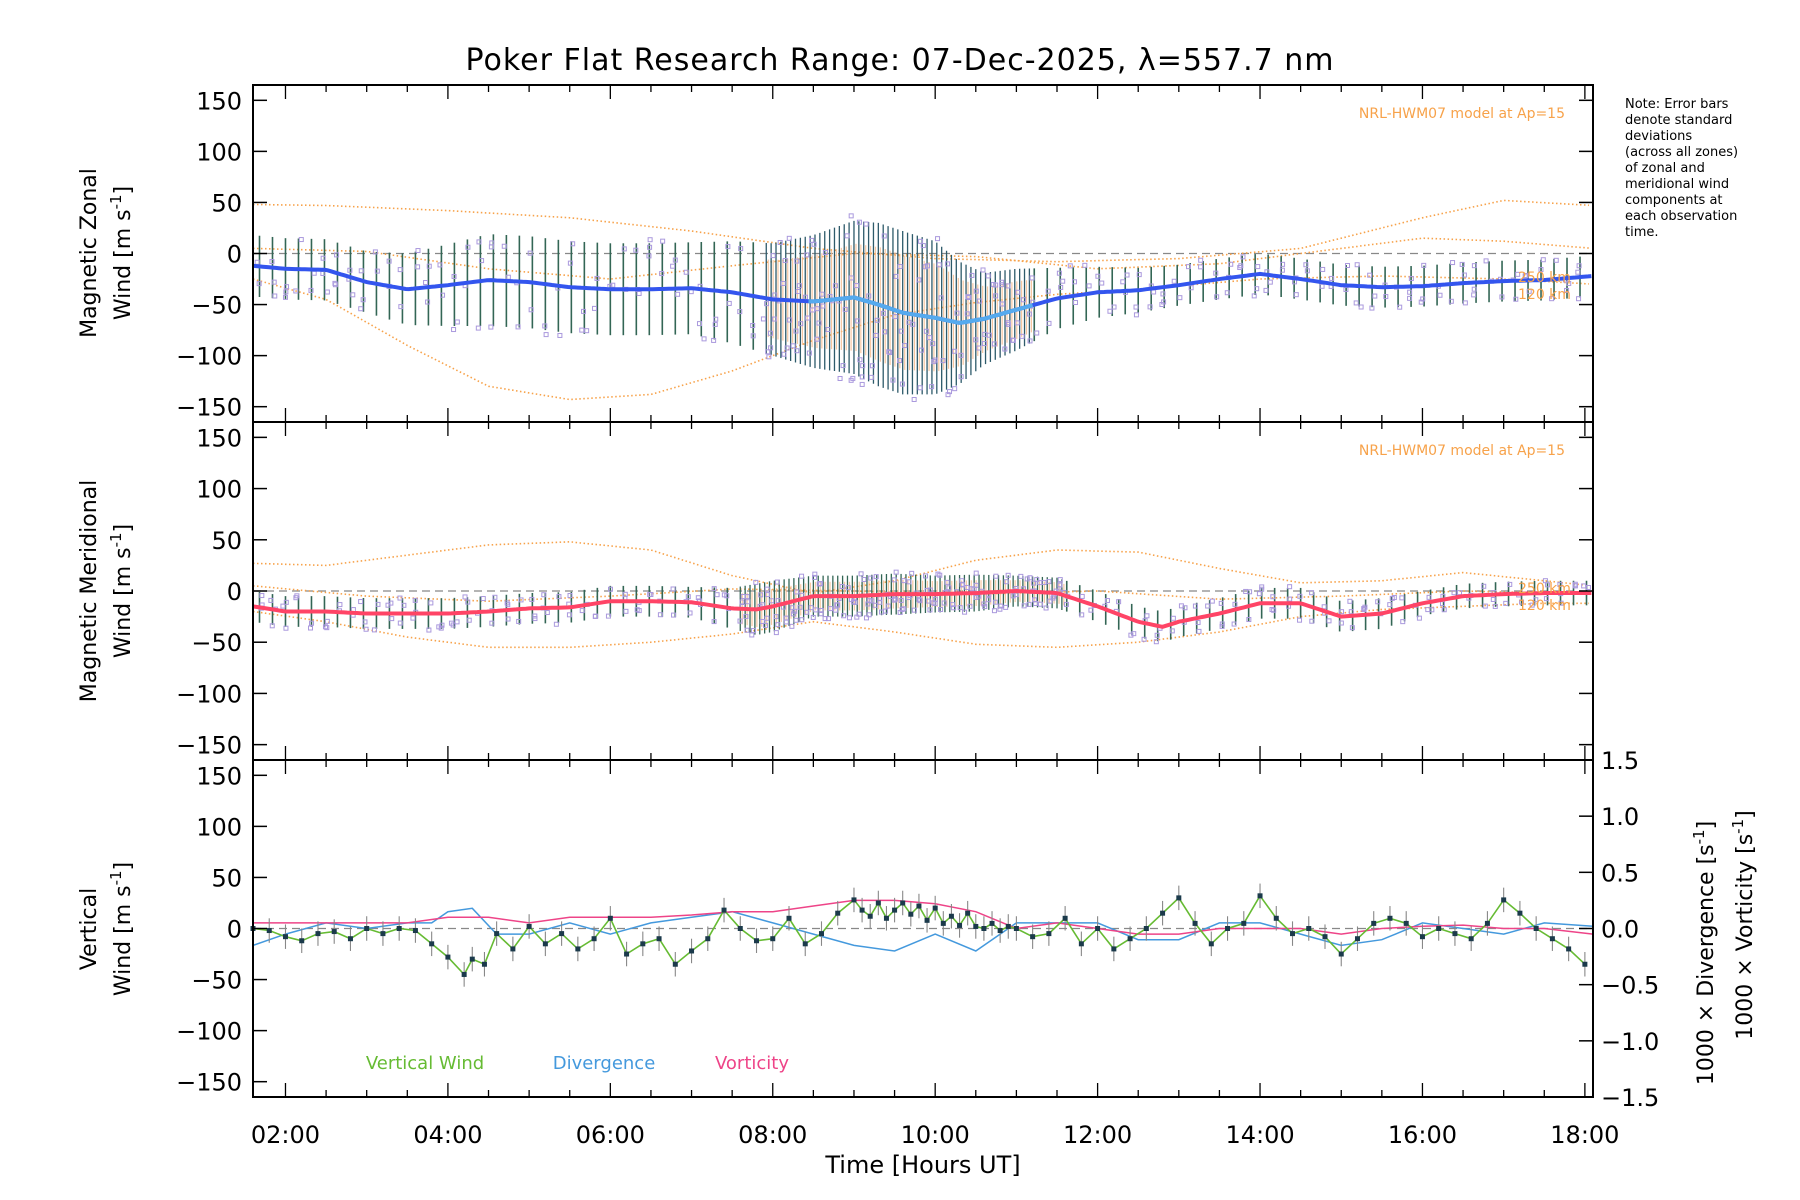  I want to click on meridional-ytick-label: −50, so click(216, 643).